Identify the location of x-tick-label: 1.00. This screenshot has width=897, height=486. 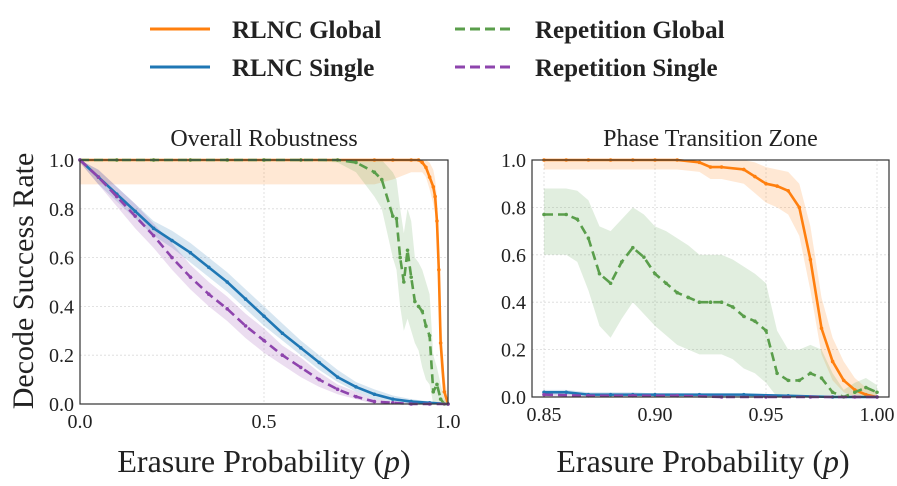
(877, 415).